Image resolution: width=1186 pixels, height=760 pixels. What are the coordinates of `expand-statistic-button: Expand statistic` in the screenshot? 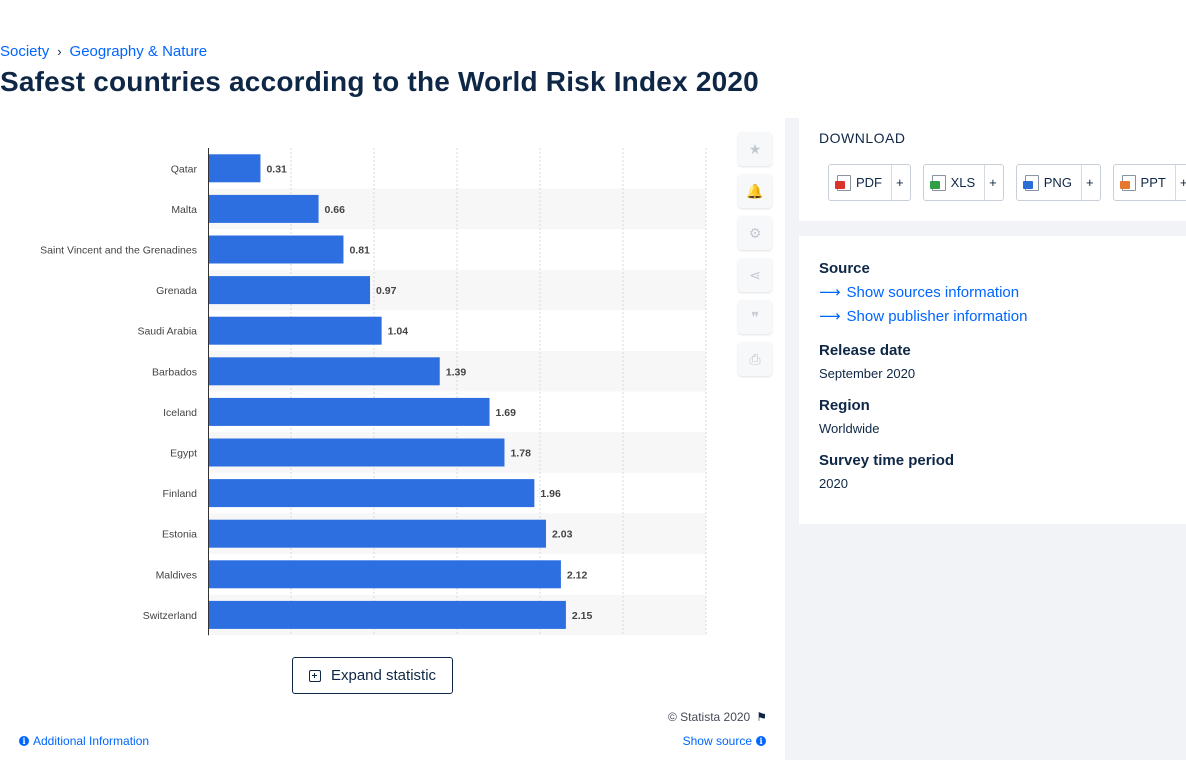 It's located at (372, 675).